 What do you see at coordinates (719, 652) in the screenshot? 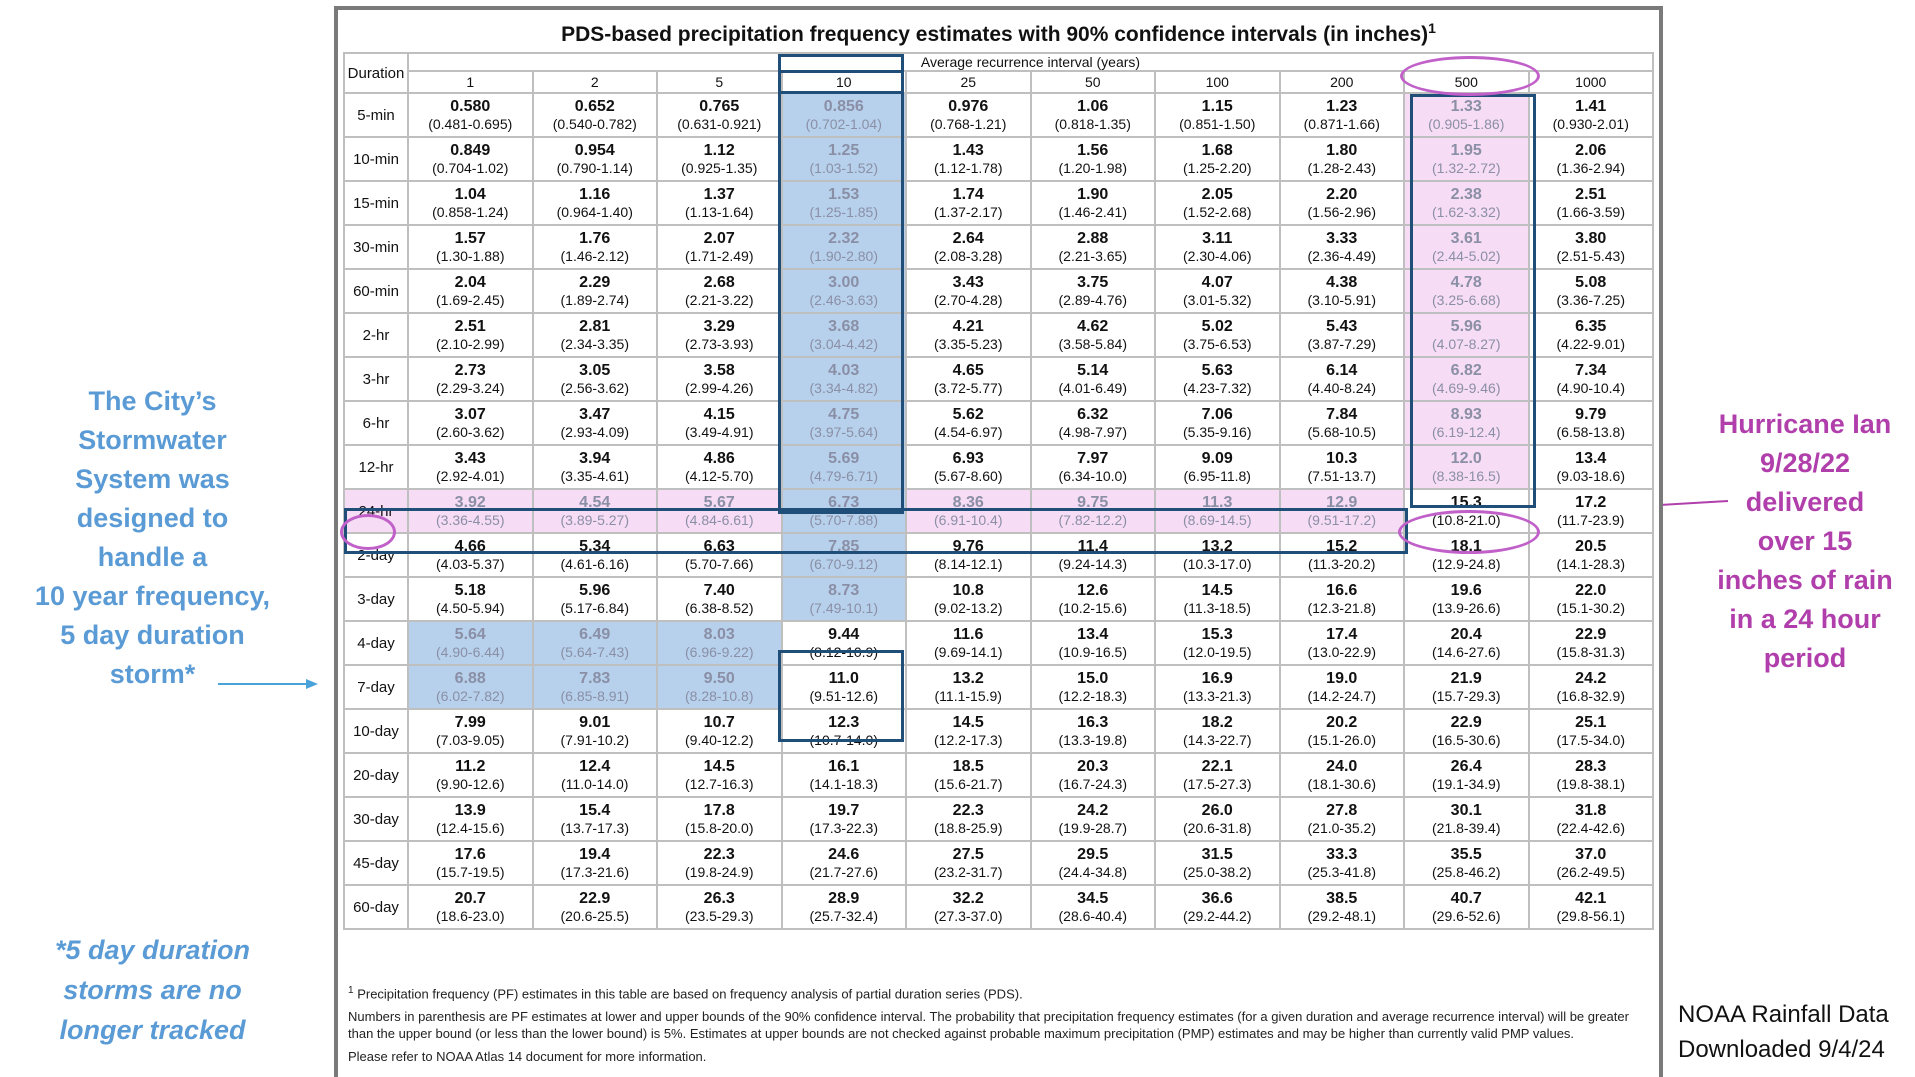
I see `pf-confidence-interval: (6.96-9.22)` at bounding box center [719, 652].